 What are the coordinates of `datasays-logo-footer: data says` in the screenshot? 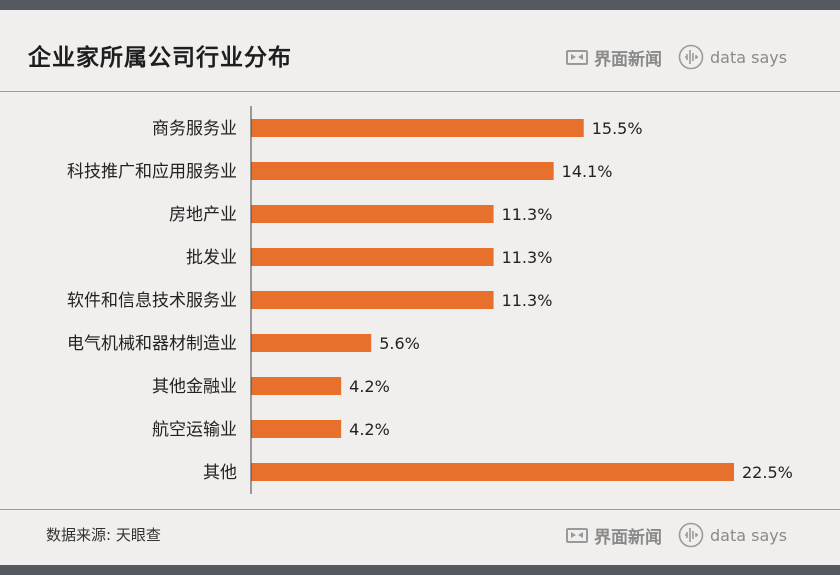 It's located at (732, 535).